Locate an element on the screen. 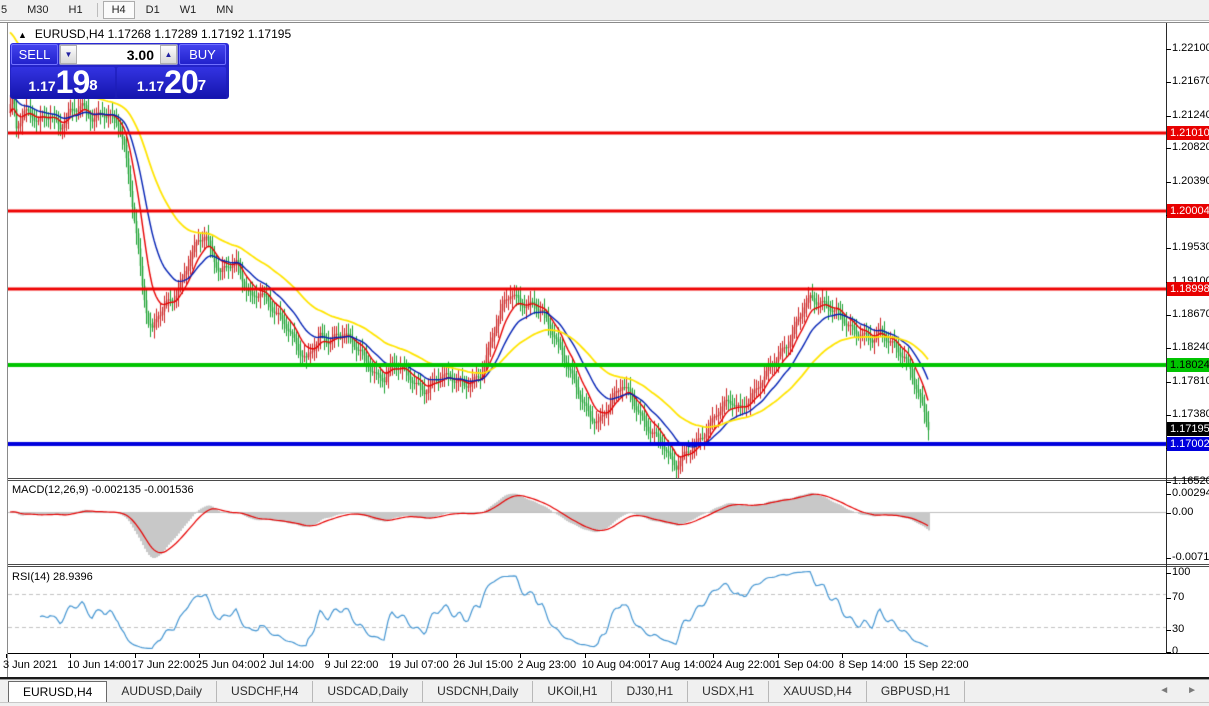 The image size is (1209, 706). rsi-indicator-label: RSI(14) 28.9396 is located at coordinates (52, 577).